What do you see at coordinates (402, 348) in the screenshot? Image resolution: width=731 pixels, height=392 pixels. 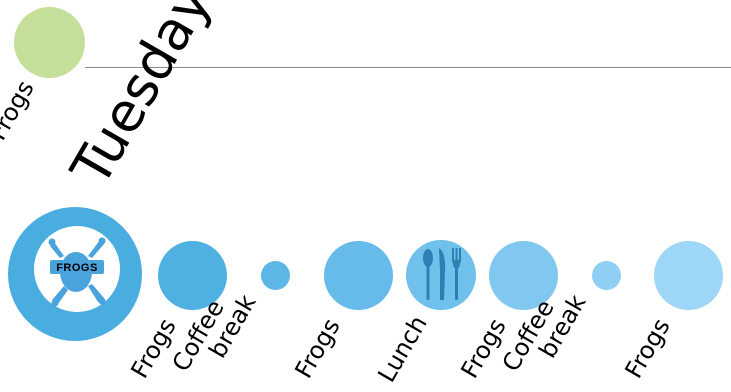 I see `lunch-label: Lunch` at bounding box center [402, 348].